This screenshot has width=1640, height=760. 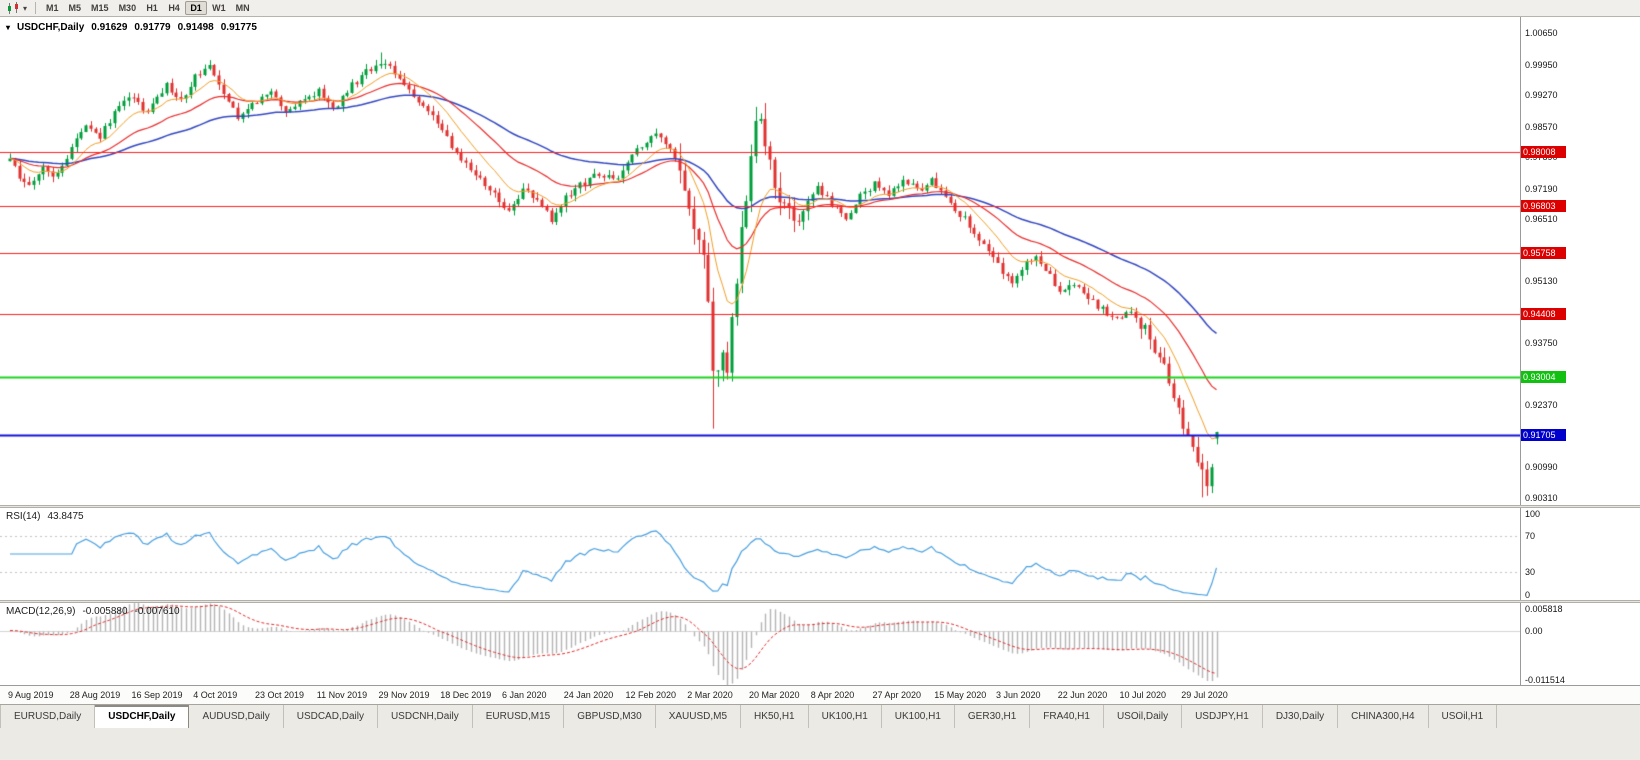 What do you see at coordinates (100, 8) in the screenshot?
I see `timeframe-button-m15: M15` at bounding box center [100, 8].